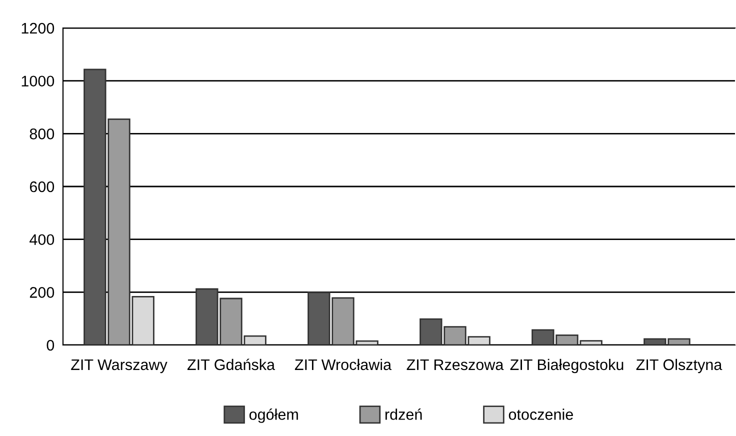  I want to click on y-tick-label: 1200, so click(38, 28).